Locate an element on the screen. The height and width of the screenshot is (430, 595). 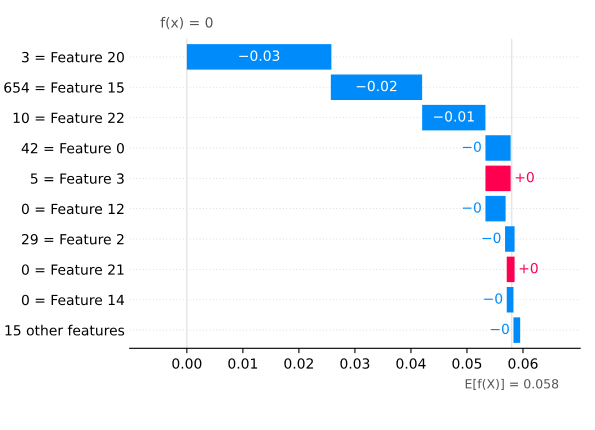
y-tick-label: 3 = Feature 20 is located at coordinates (73, 57).